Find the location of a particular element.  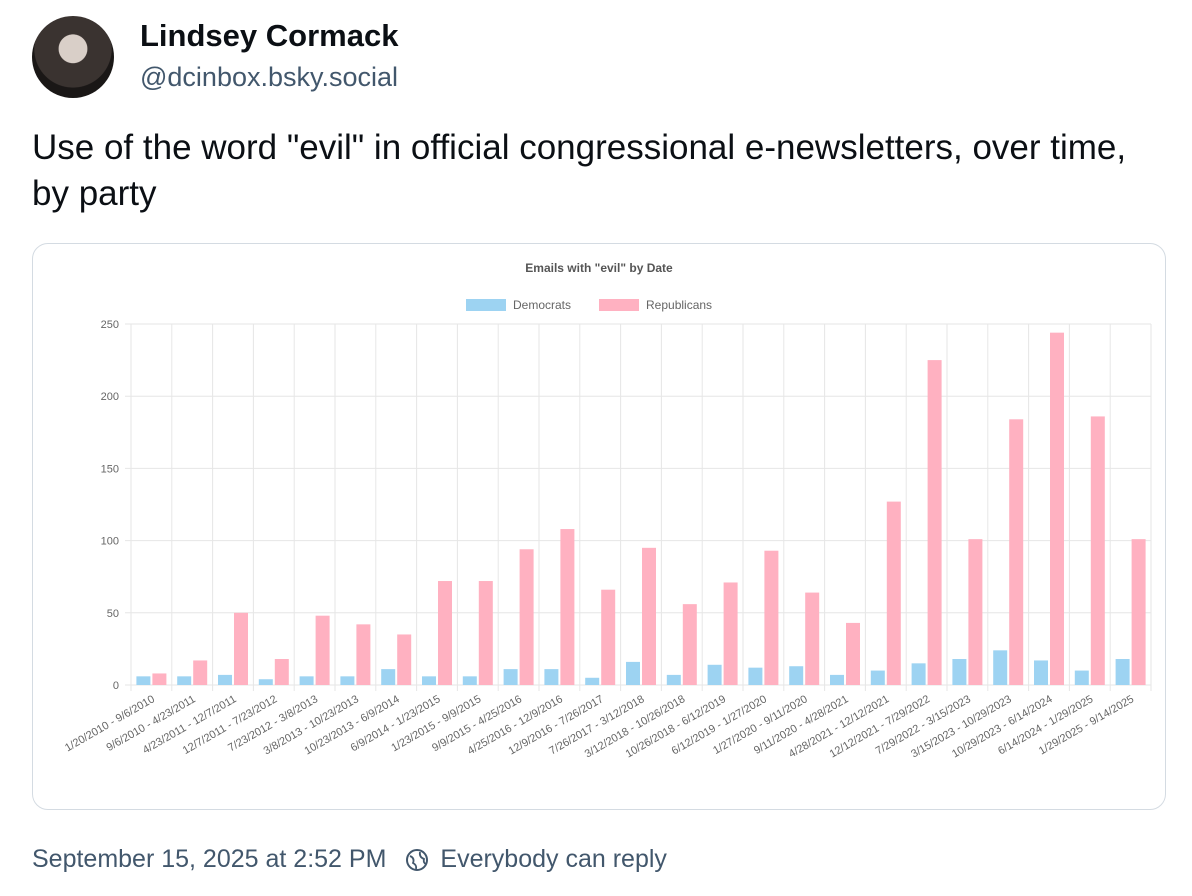

y-tick-label: 150 is located at coordinates (110, 469).